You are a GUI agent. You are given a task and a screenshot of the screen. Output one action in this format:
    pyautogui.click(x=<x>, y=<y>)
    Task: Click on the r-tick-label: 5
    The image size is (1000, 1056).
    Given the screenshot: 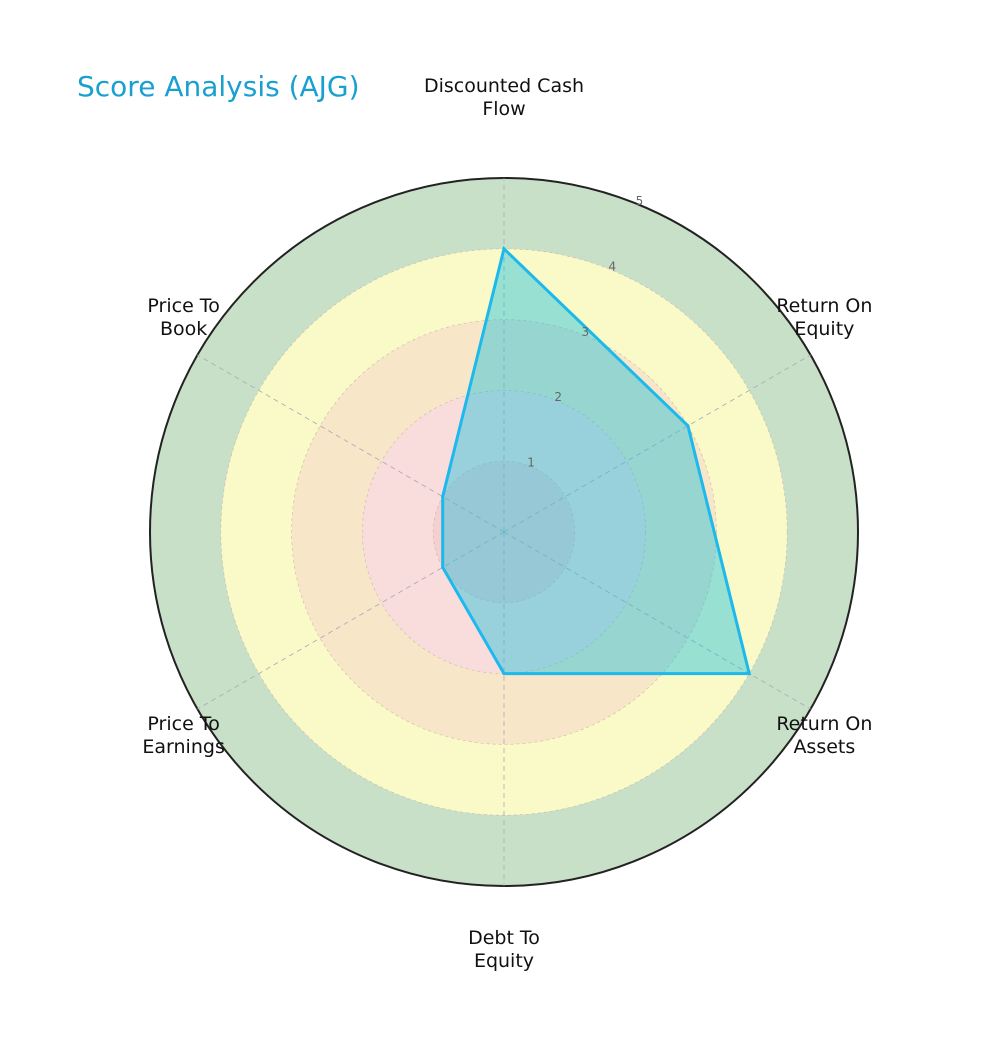 What is the action you would take?
    pyautogui.click(x=640, y=201)
    